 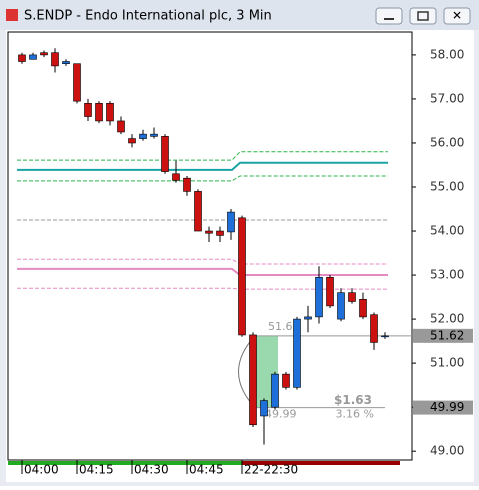 I want to click on y-tick-label: 57.00, so click(x=447, y=98).